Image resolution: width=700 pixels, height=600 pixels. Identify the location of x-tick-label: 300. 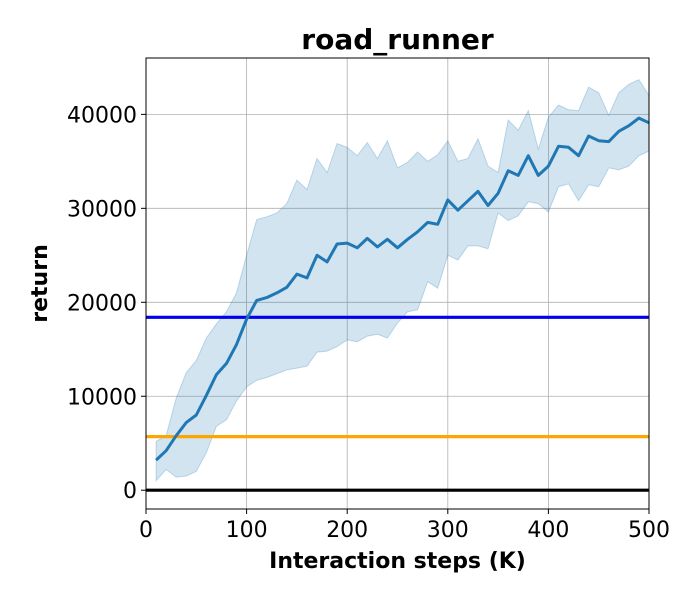
(448, 530).